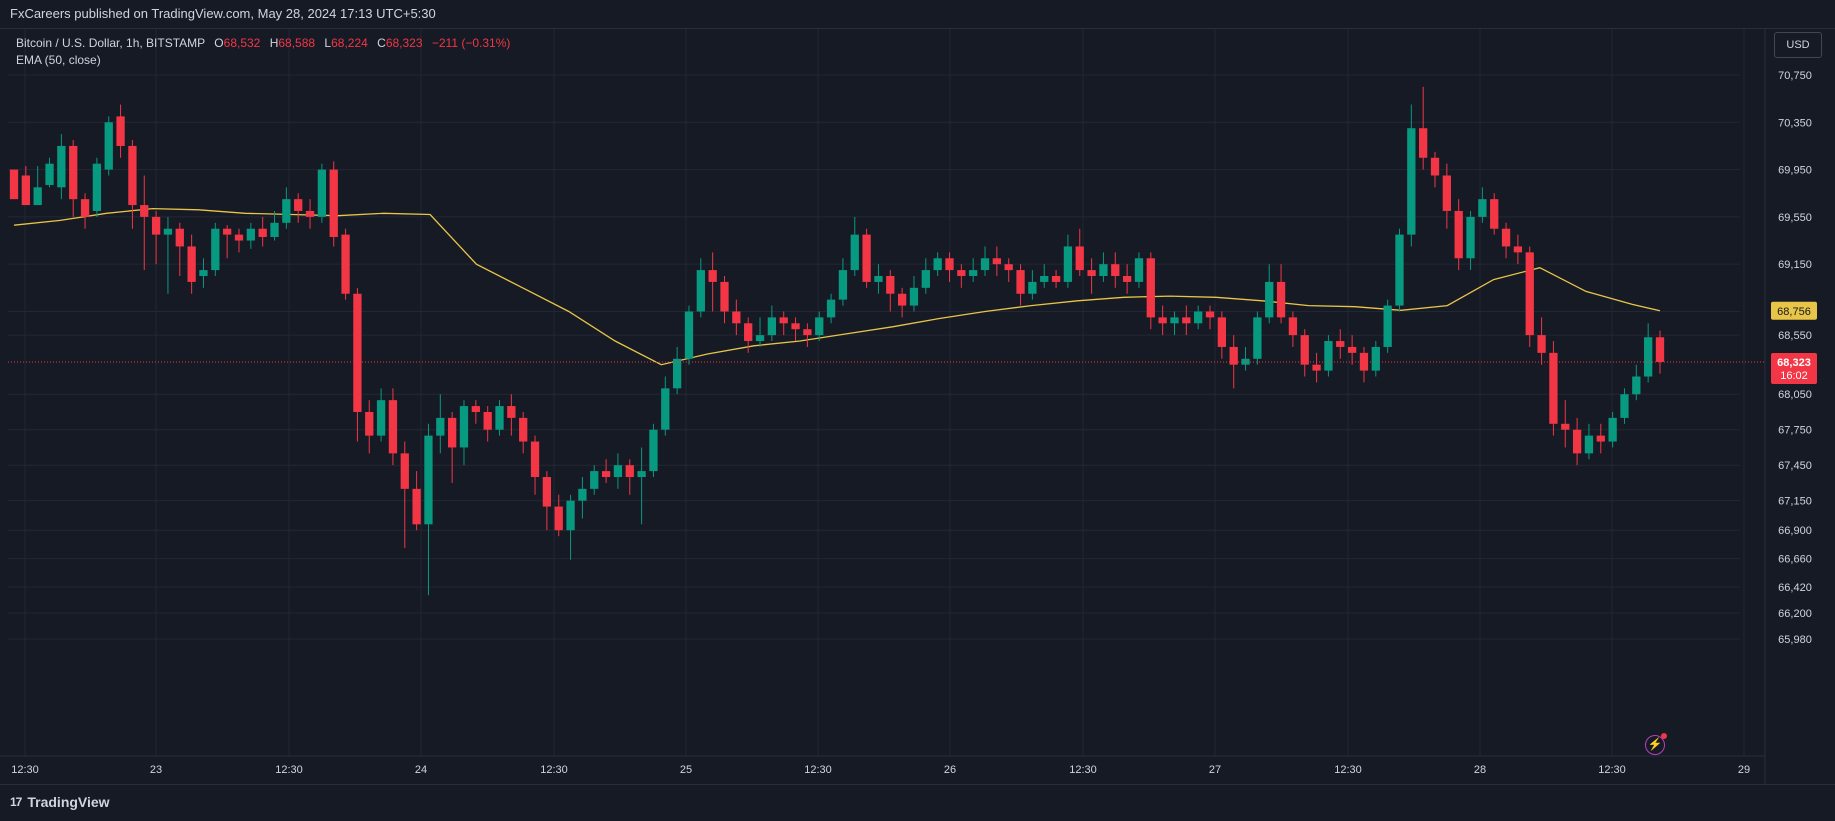  Describe the element at coordinates (1795, 218) in the screenshot. I see `y-tick-label: 69,550` at that location.